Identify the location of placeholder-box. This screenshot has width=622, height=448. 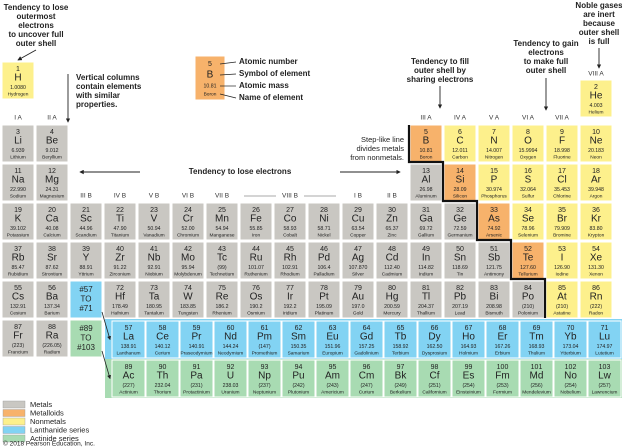
(86, 299).